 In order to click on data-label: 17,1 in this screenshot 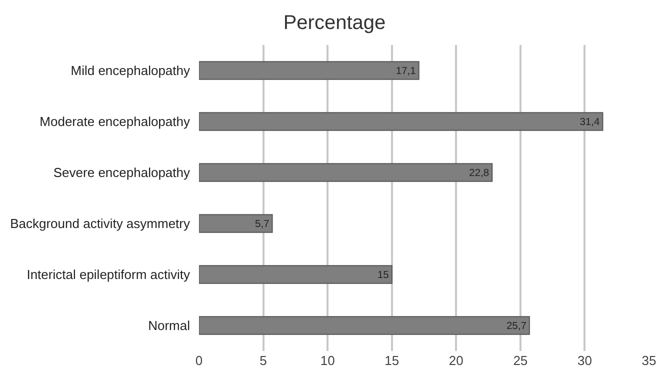, I will do `click(406, 72)`.